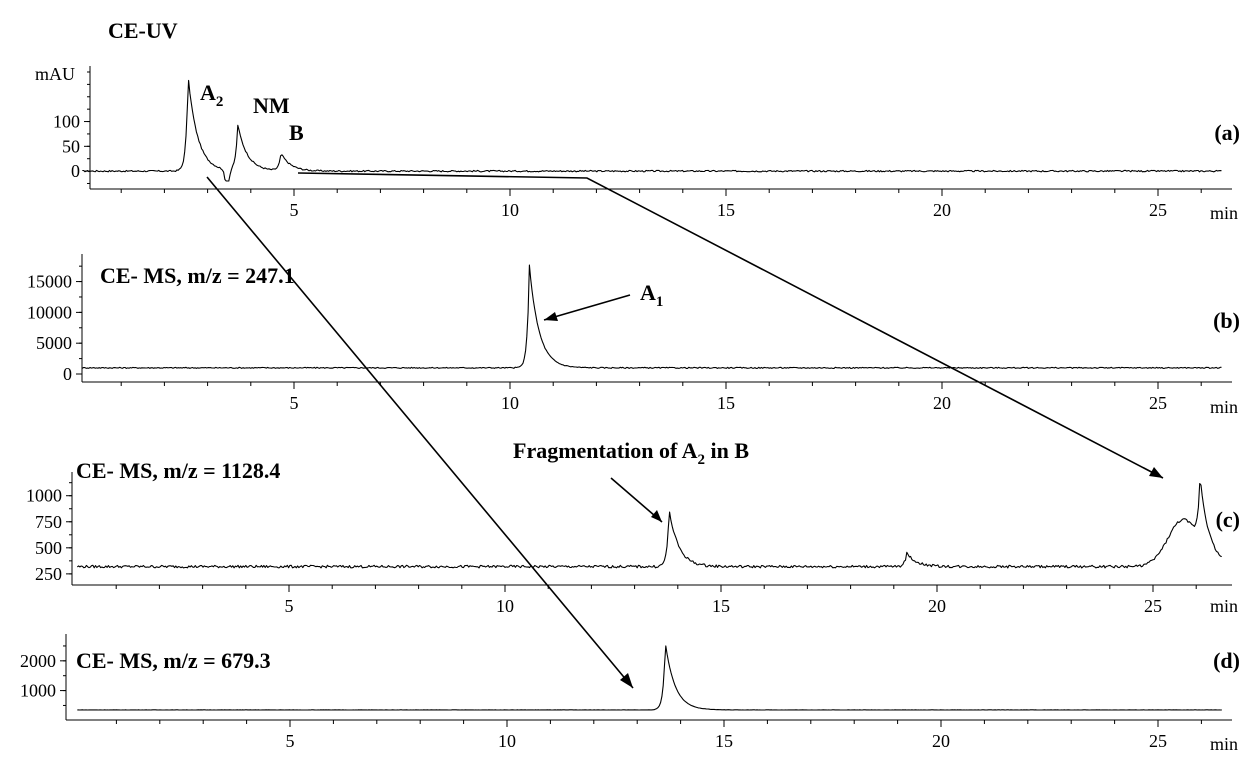  I want to click on panel-title: CE- MS, m/z = 1128.4, so click(178, 470).